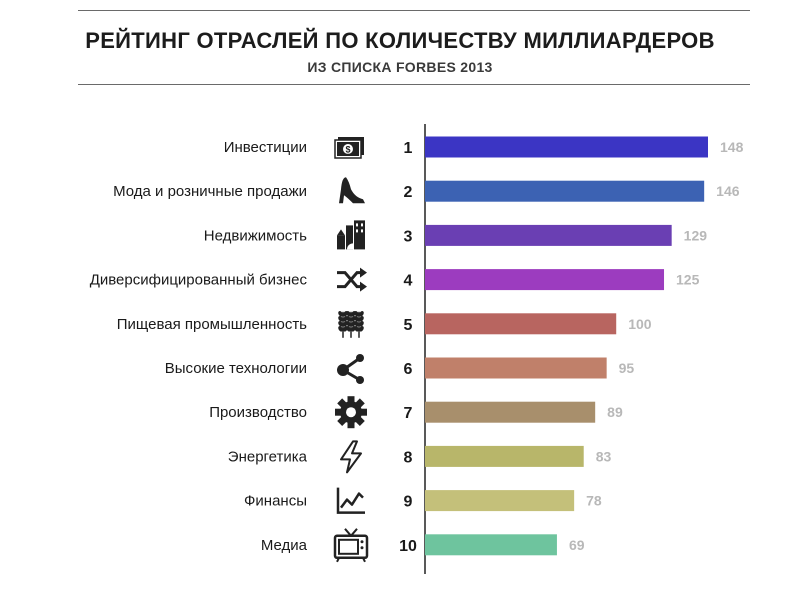  I want to click on value-label: 146, so click(728, 191).